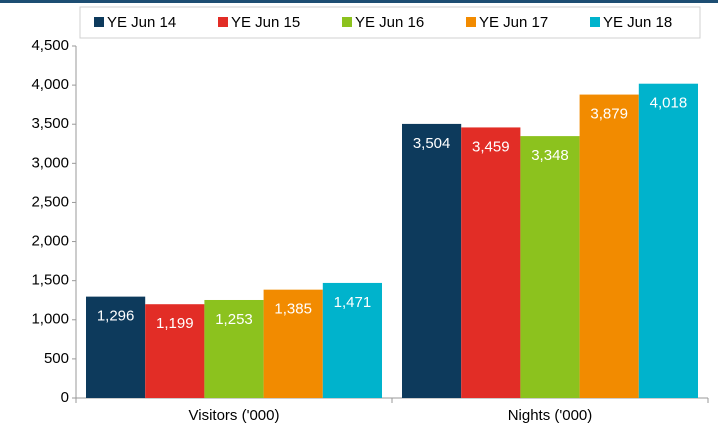  What do you see at coordinates (175, 323) in the screenshot?
I see `data-label: 1,199` at bounding box center [175, 323].